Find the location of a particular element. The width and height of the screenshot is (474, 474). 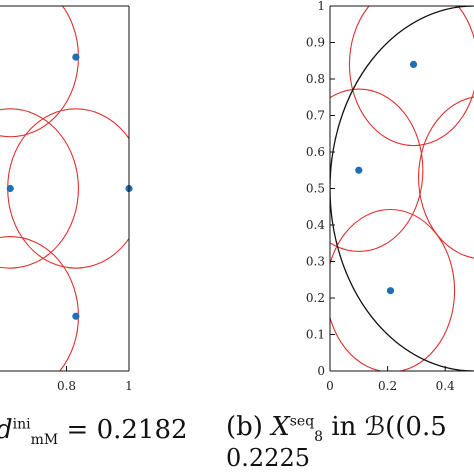

panel-b-ytick-label-8: 0.8 is located at coordinates (315, 79).